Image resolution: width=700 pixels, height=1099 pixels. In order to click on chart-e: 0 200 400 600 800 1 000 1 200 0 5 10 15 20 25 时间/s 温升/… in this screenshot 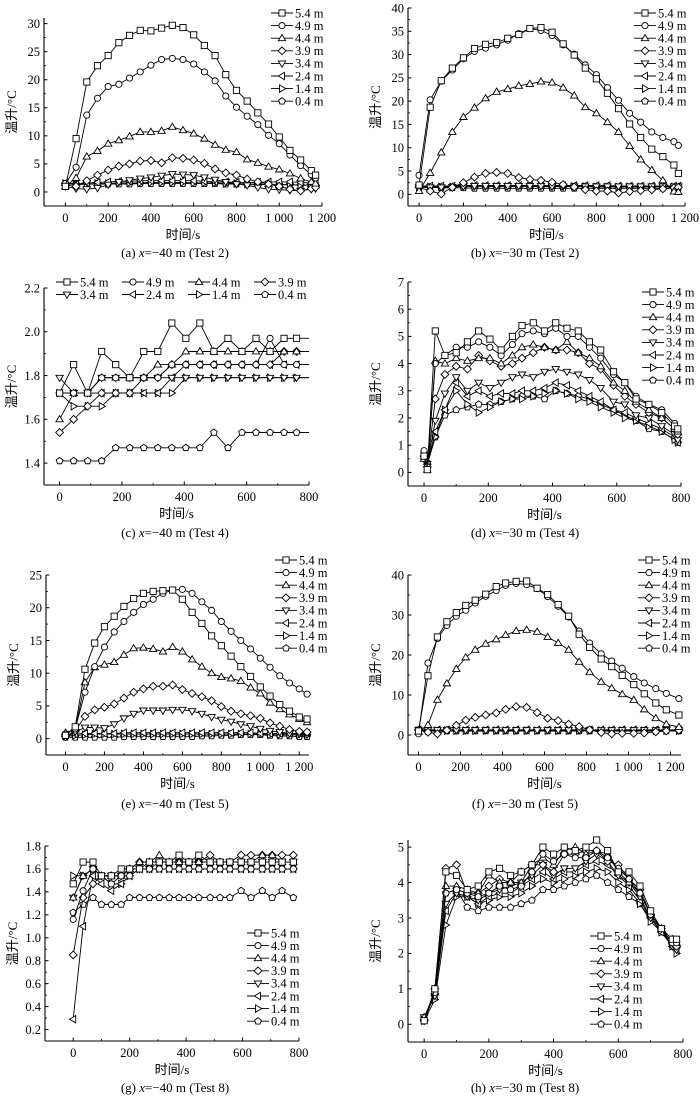, I will do `click(167, 672)`.